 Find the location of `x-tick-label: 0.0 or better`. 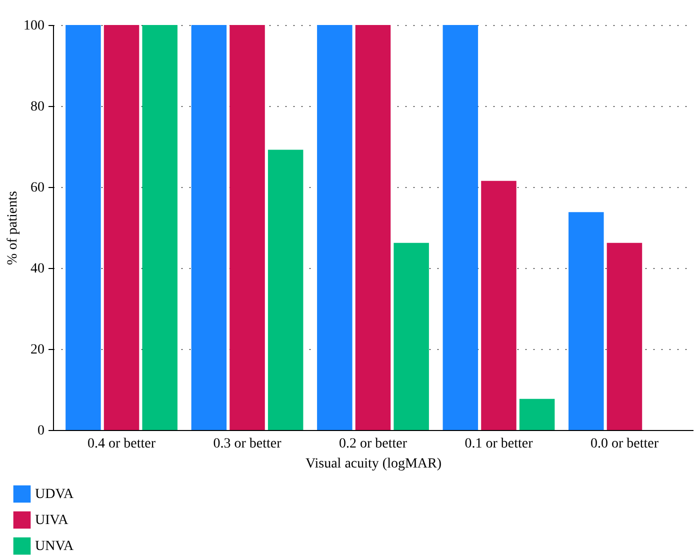

x-tick-label: 0.0 or better is located at coordinates (624, 444).